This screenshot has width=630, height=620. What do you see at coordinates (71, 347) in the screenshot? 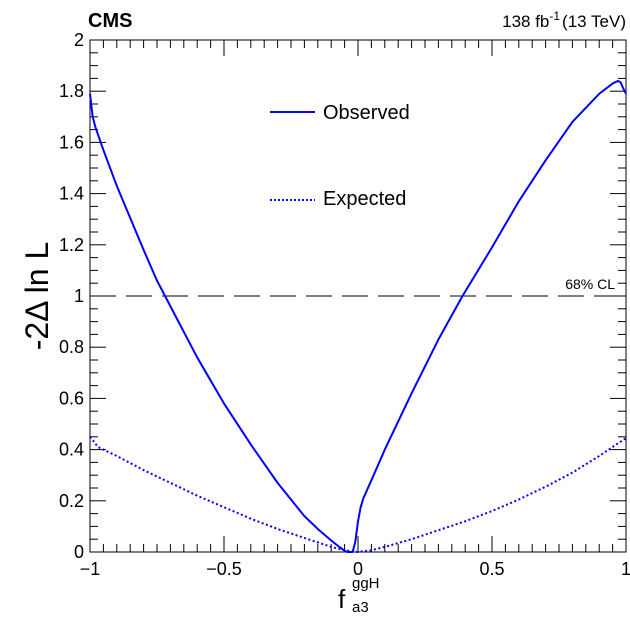
I see `y-tick-label: 0.8` at bounding box center [71, 347].